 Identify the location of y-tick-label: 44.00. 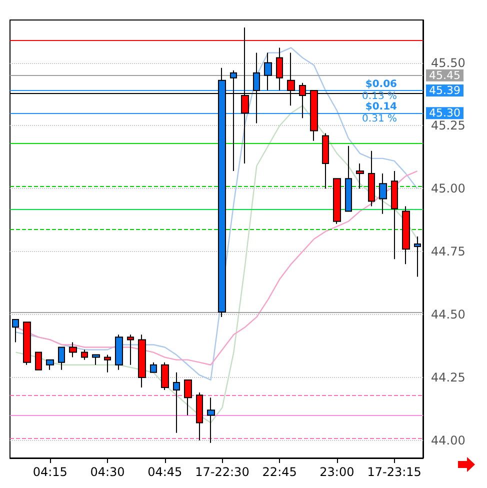
(448, 440).